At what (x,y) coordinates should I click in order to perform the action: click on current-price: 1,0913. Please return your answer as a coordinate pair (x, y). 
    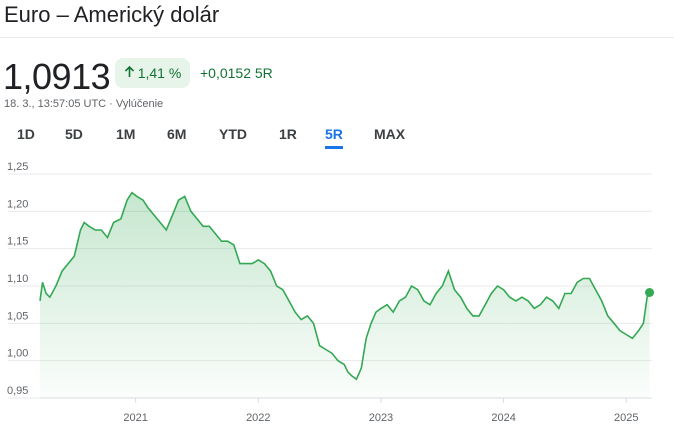
    Looking at the image, I should click on (57, 76).